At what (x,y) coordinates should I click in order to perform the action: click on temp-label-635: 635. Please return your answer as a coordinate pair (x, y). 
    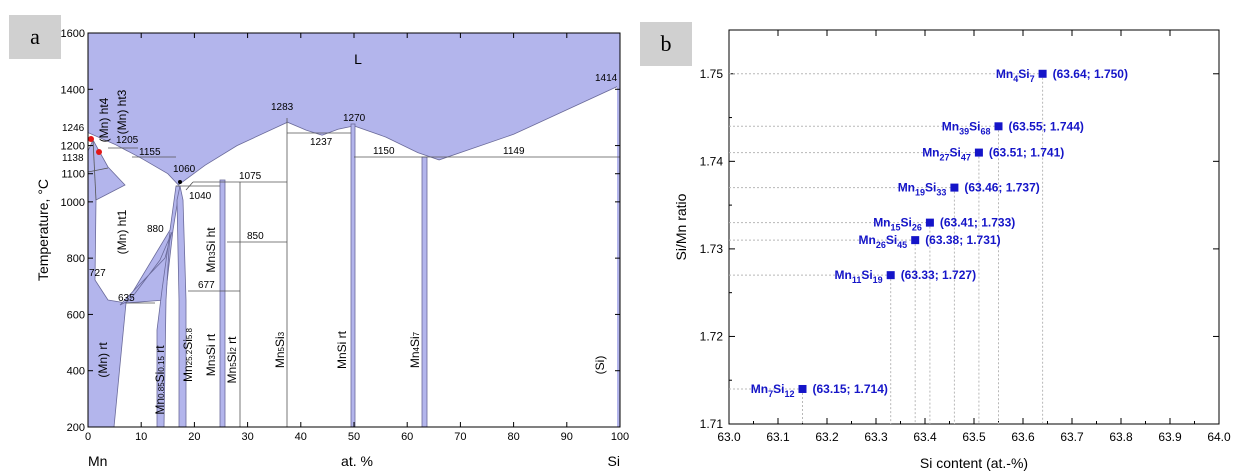
    Looking at the image, I should click on (126, 298).